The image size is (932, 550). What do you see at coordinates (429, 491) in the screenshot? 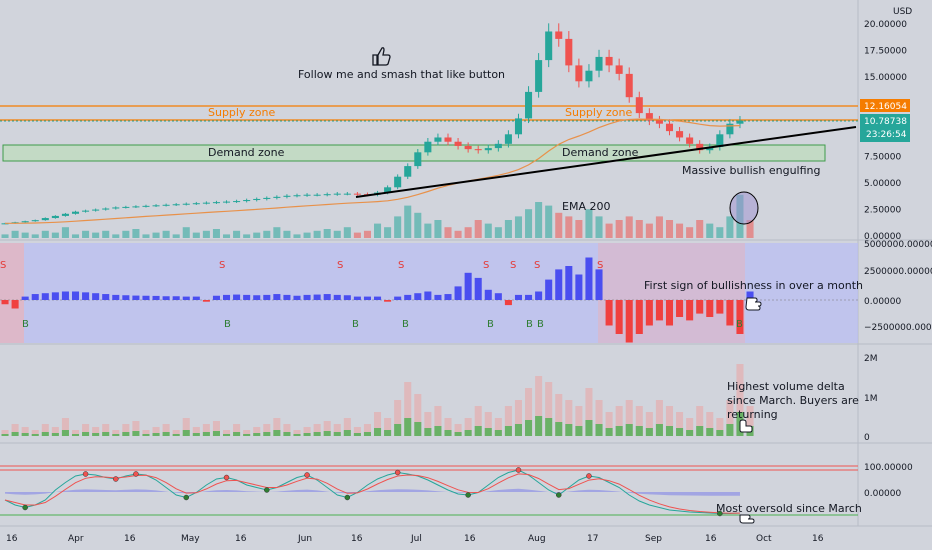
I see `stochastic-pane` at bounding box center [429, 491].